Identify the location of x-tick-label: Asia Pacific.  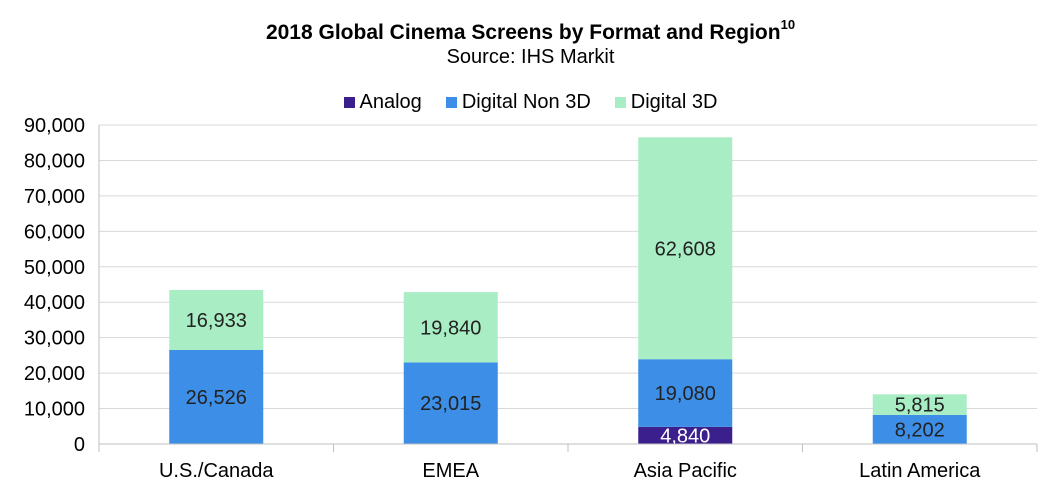
(685, 471).